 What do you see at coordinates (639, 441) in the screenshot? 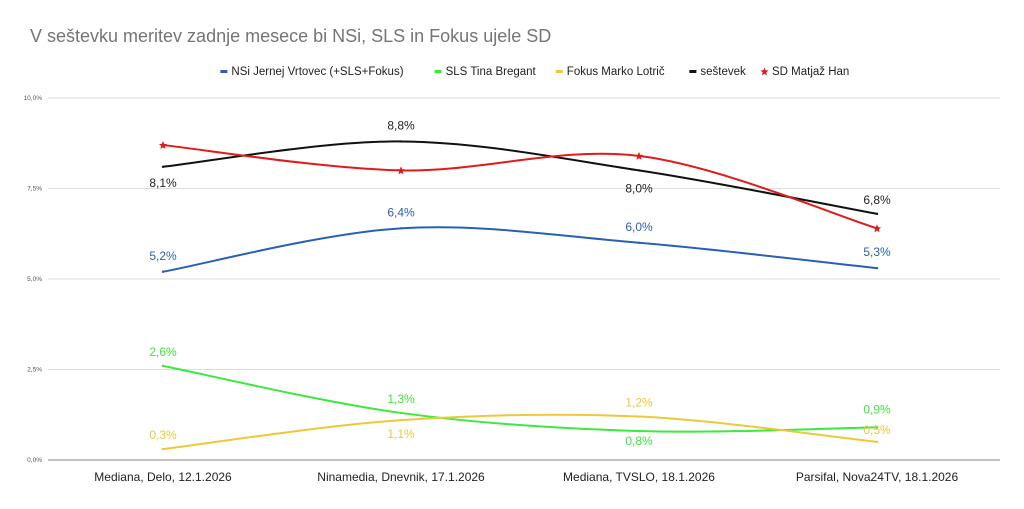
I see `data-label: 0,8%` at bounding box center [639, 441].